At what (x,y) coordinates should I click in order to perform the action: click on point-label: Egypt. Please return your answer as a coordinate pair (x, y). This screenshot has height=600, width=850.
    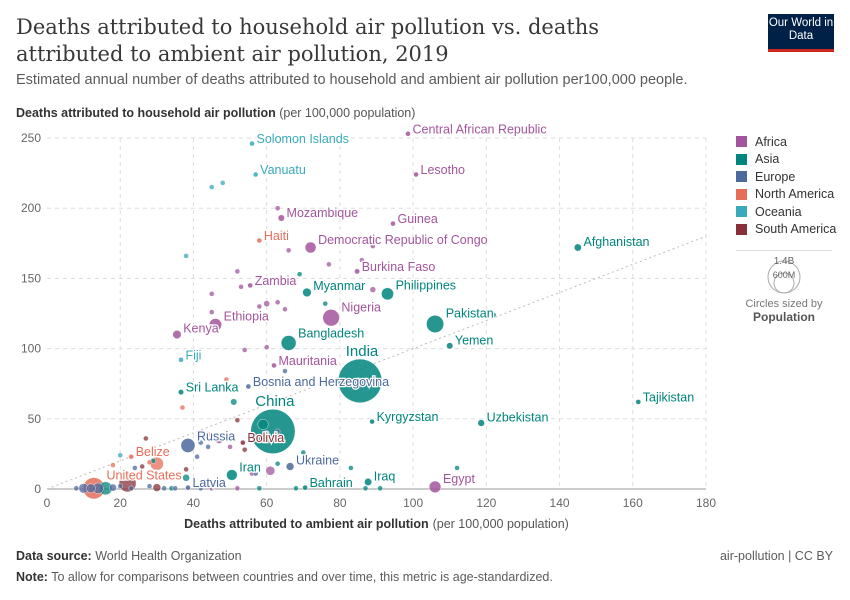
    Looking at the image, I should click on (459, 479).